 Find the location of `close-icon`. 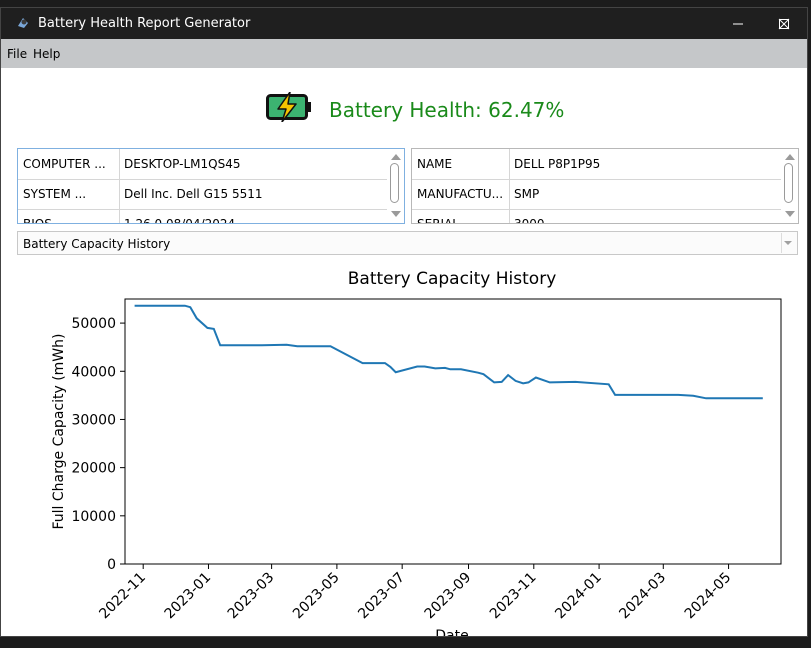

close-icon is located at coordinates (784, 24).